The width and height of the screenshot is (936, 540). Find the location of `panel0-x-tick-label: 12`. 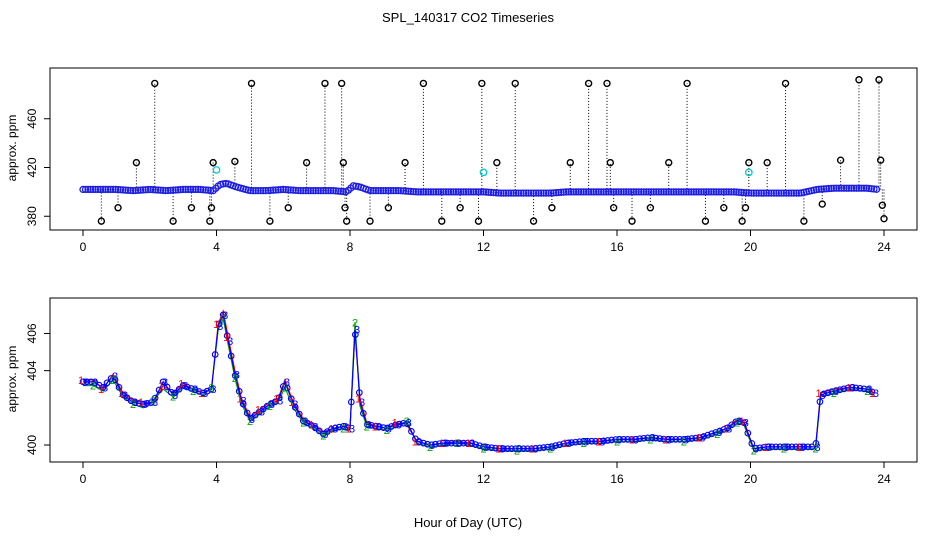

panel0-x-tick-label: 12 is located at coordinates (484, 247).